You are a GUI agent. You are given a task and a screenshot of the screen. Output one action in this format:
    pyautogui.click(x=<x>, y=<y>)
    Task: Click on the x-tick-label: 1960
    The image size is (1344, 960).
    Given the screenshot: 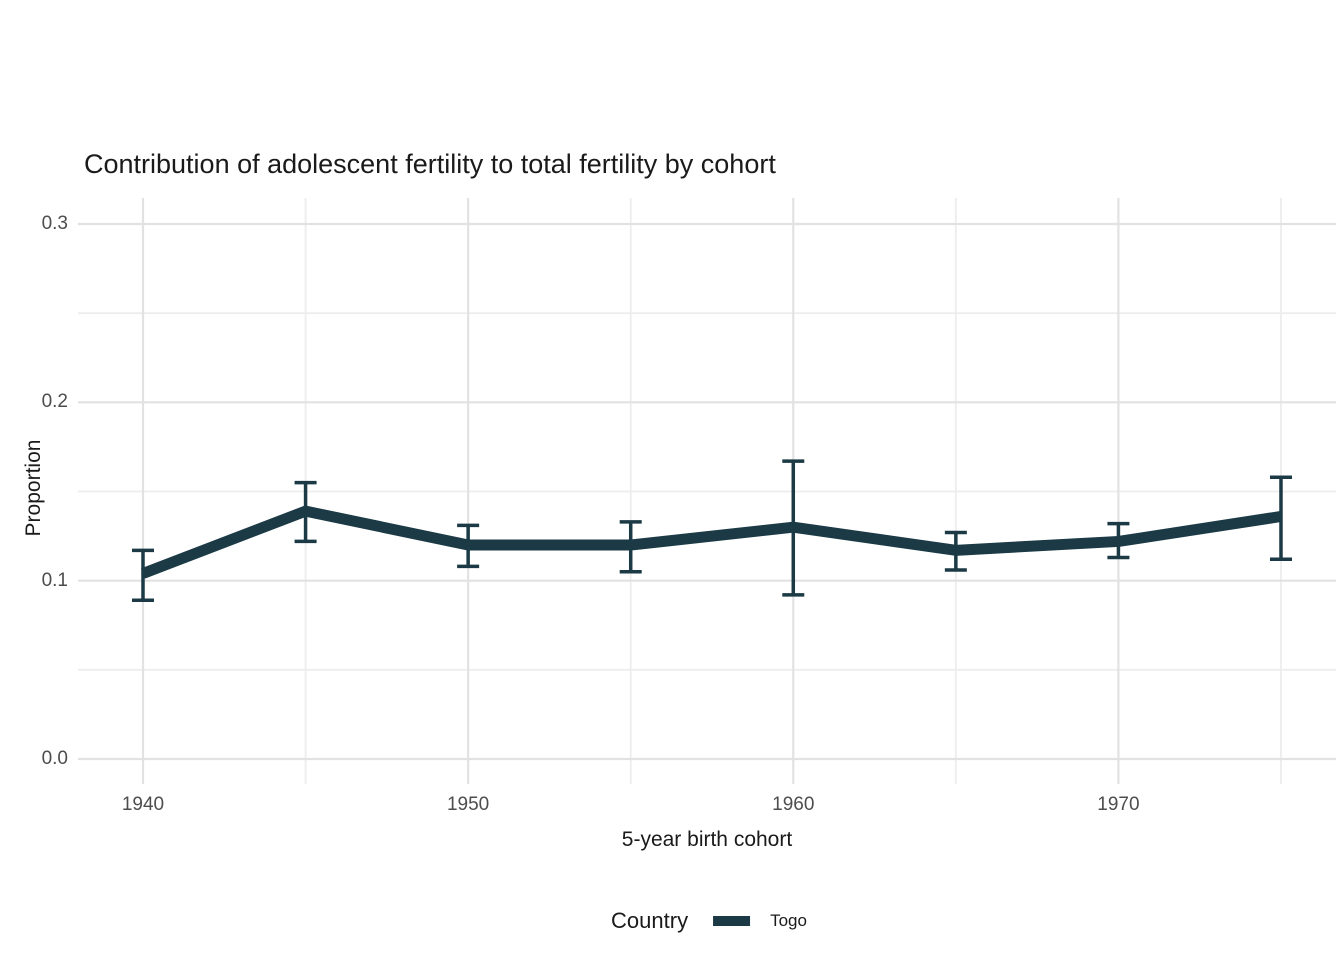 What is the action you would take?
    pyautogui.click(x=793, y=804)
    